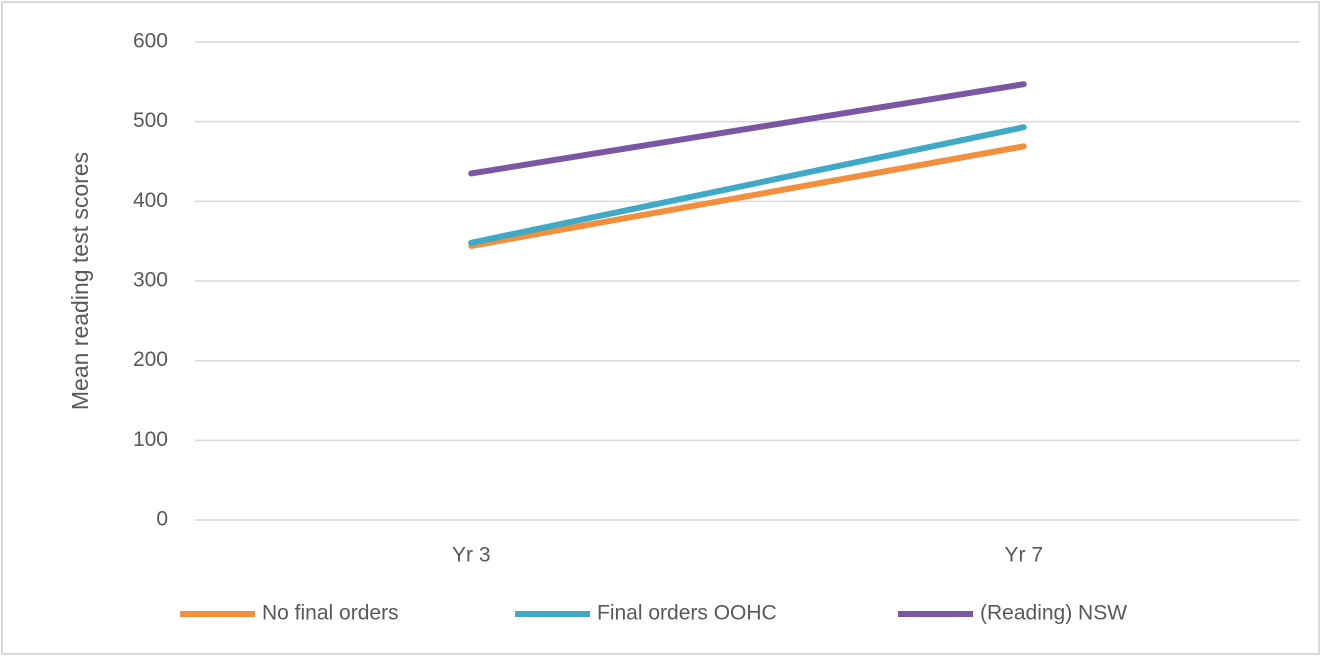  I want to click on y-tick-label: 400, so click(150, 200).